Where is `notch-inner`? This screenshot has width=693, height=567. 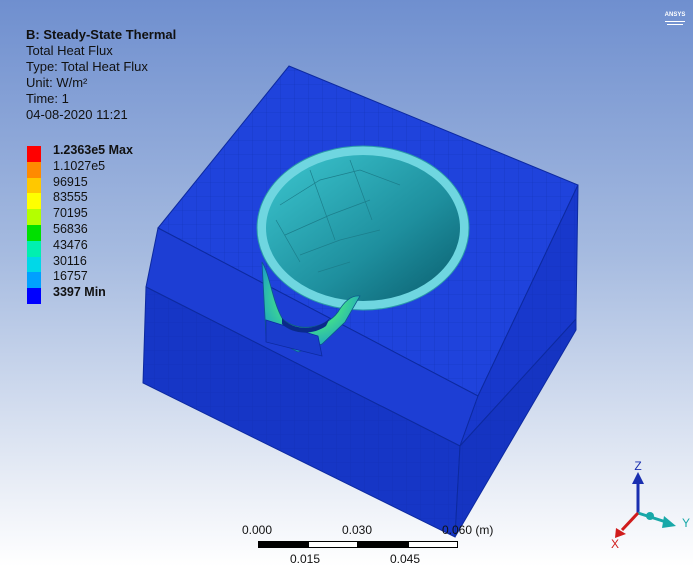
notch-inner is located at coordinates (306, 325).